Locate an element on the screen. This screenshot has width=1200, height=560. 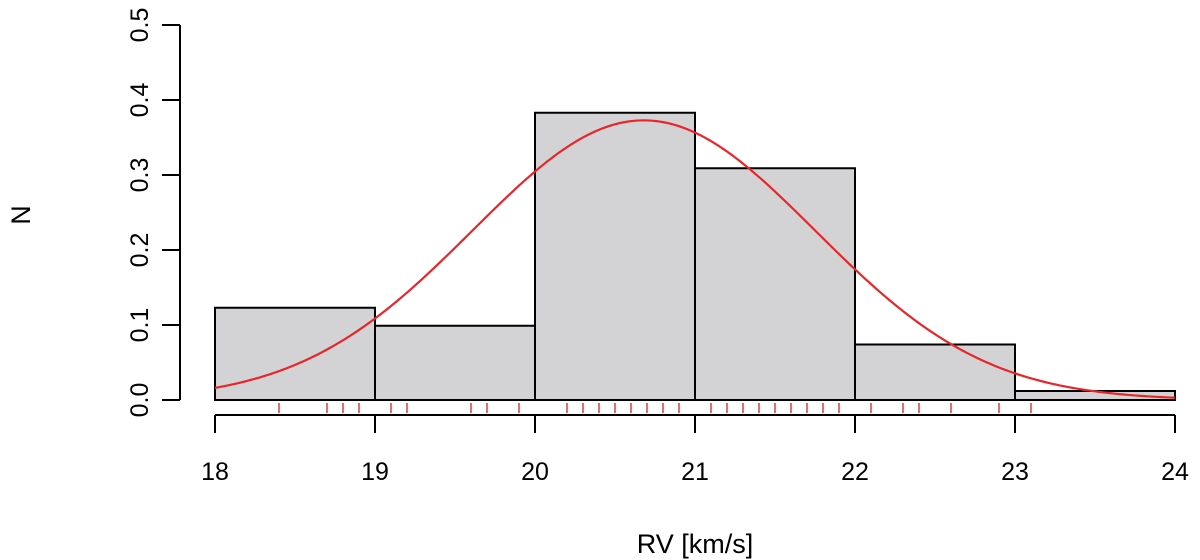
x-tick-label-21: 21 is located at coordinates (695, 472).